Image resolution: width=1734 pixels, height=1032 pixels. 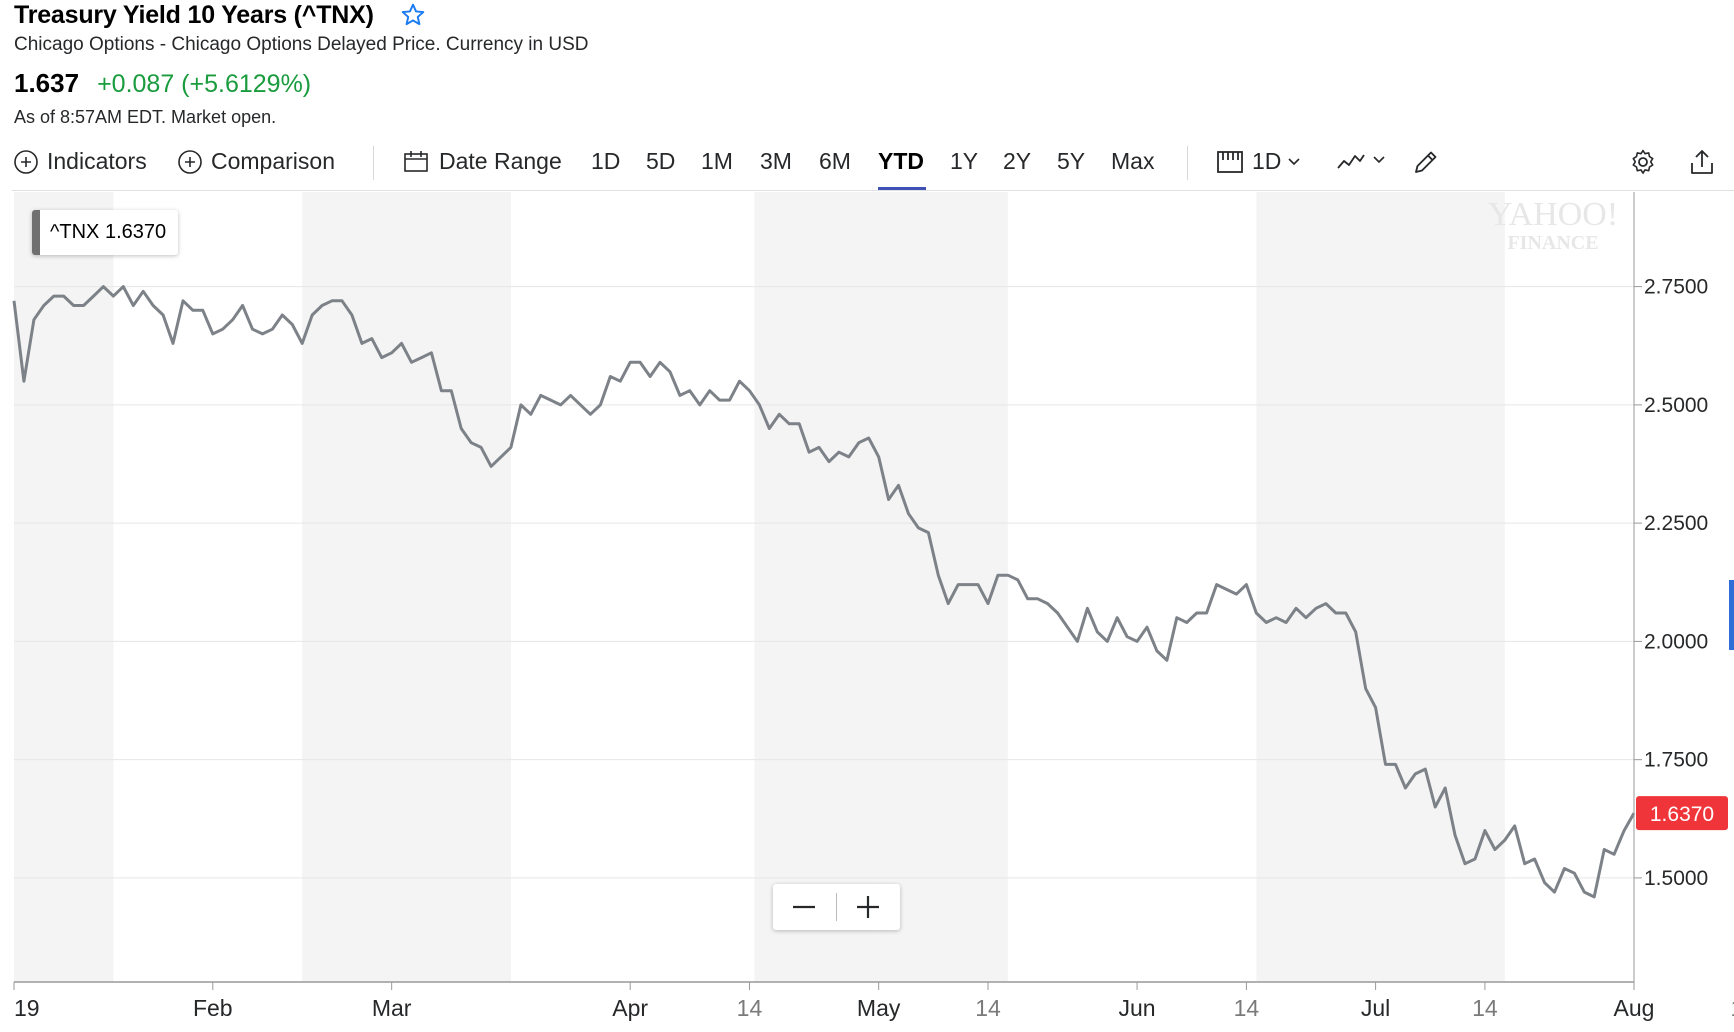 I want to click on gear-icon, so click(x=1643, y=161).